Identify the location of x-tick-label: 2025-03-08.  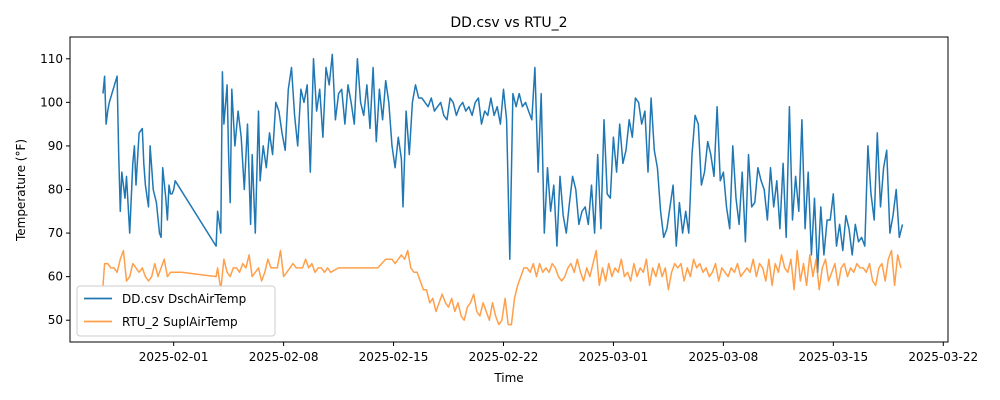
(724, 357).